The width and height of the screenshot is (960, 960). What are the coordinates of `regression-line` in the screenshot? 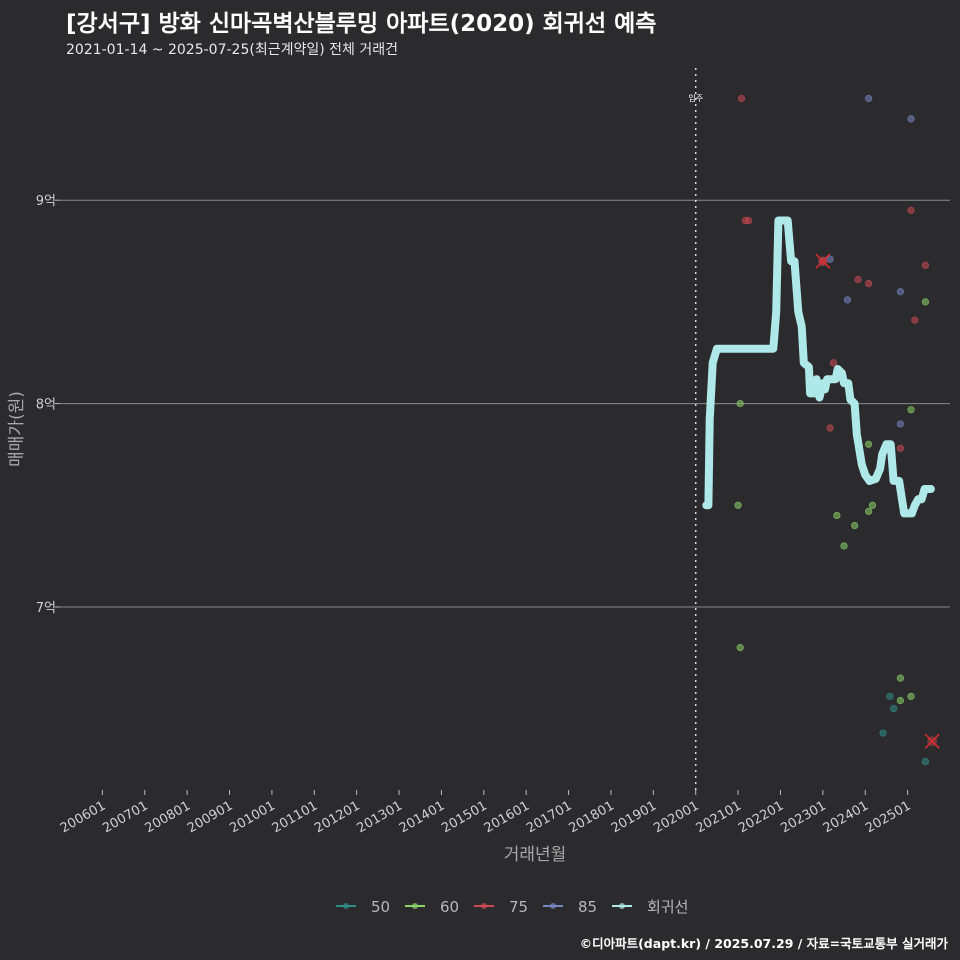 It's located at (818, 367).